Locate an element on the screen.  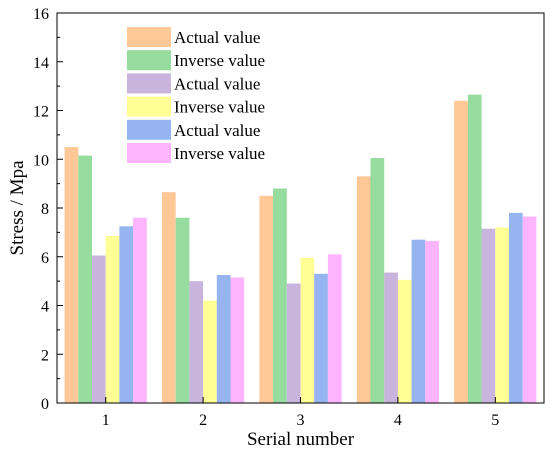
y-axis: 0 2 4 6 8 10 12 14 16 is located at coordinates (48, 209).